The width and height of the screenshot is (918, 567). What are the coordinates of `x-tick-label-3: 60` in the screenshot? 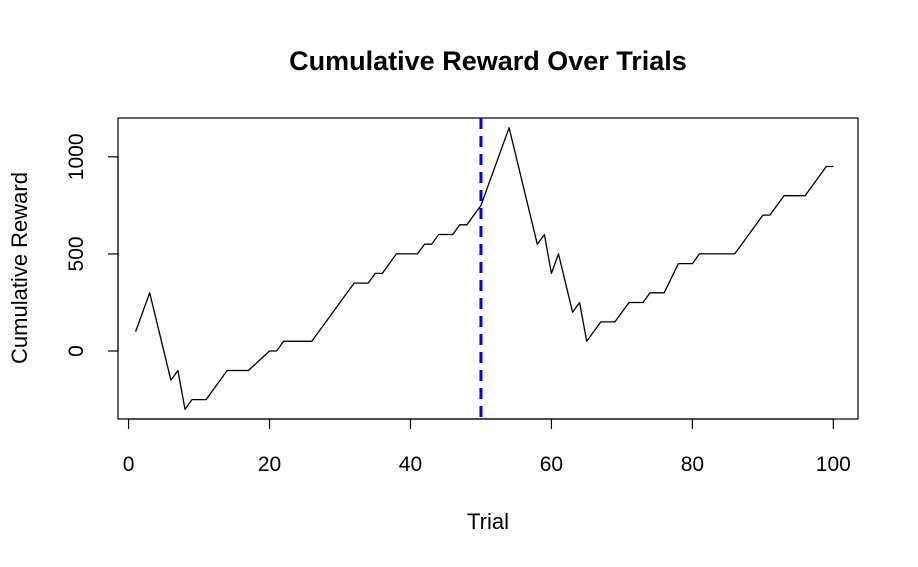 It's located at (551, 464).